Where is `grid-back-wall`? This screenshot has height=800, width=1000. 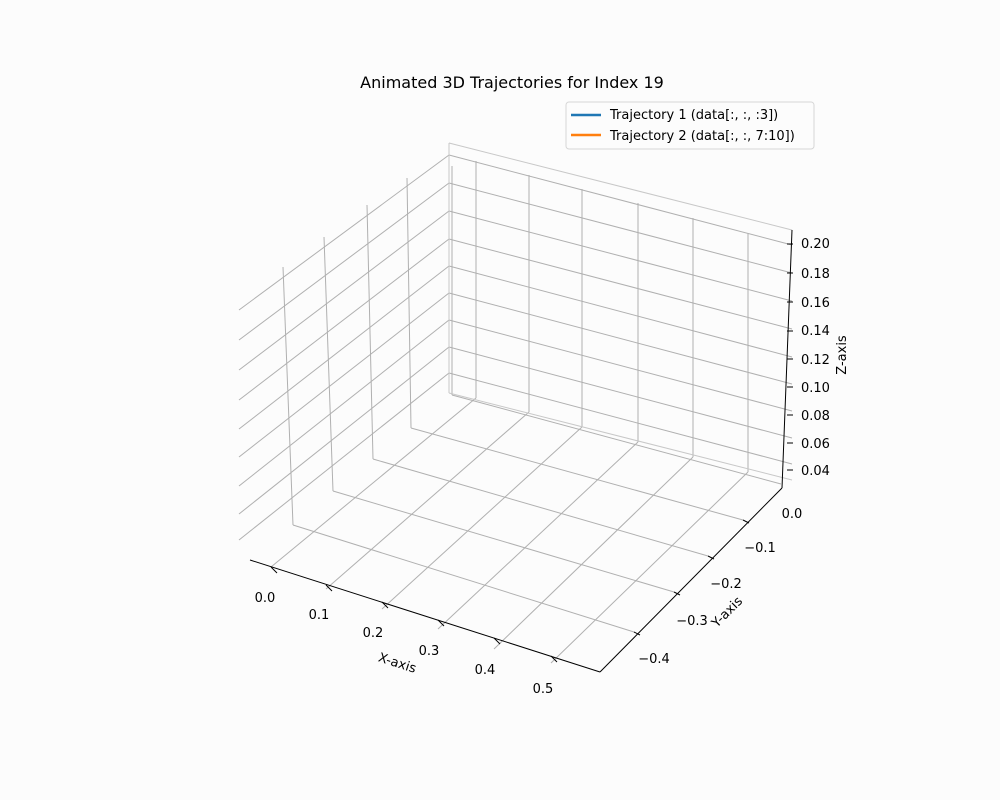 grid-back-wall is located at coordinates (620, 313).